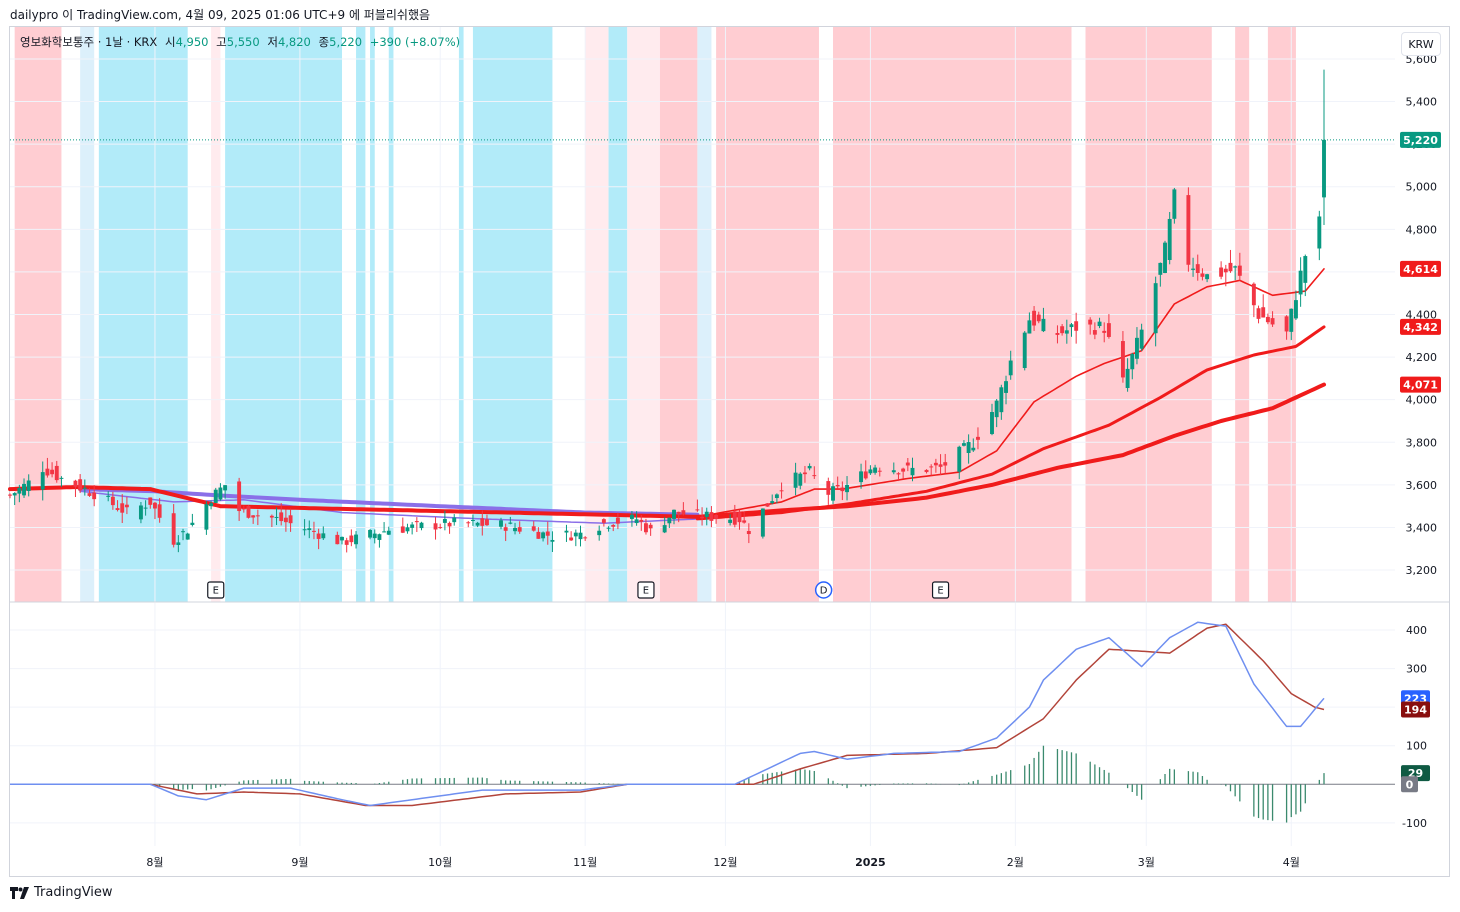 Image resolution: width=1460 pixels, height=912 pixels. Describe the element at coordinates (1415, 709) in the screenshot. I see `signal-value-tag-bg` at that location.